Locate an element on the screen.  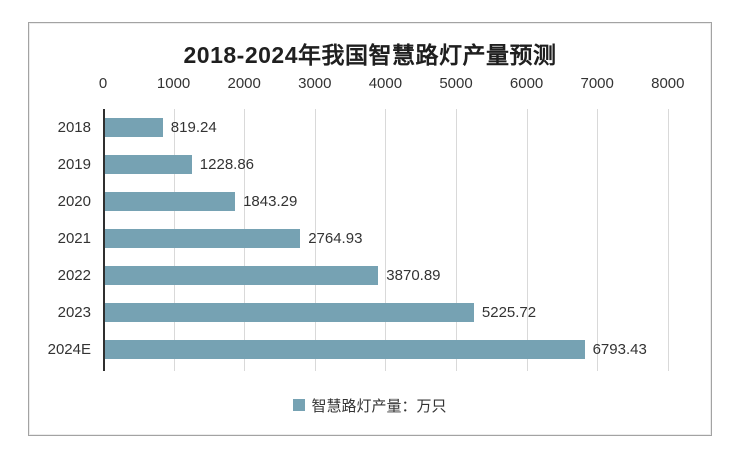
x-tick-label: 3000 is located at coordinates (315, 83).